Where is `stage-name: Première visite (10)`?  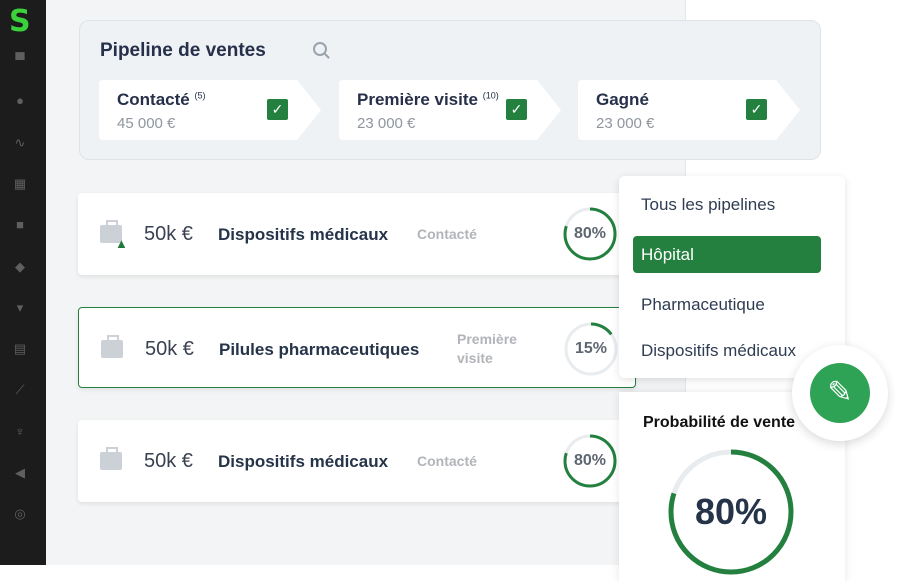
stage-name: Première visite (10) is located at coordinates (428, 99).